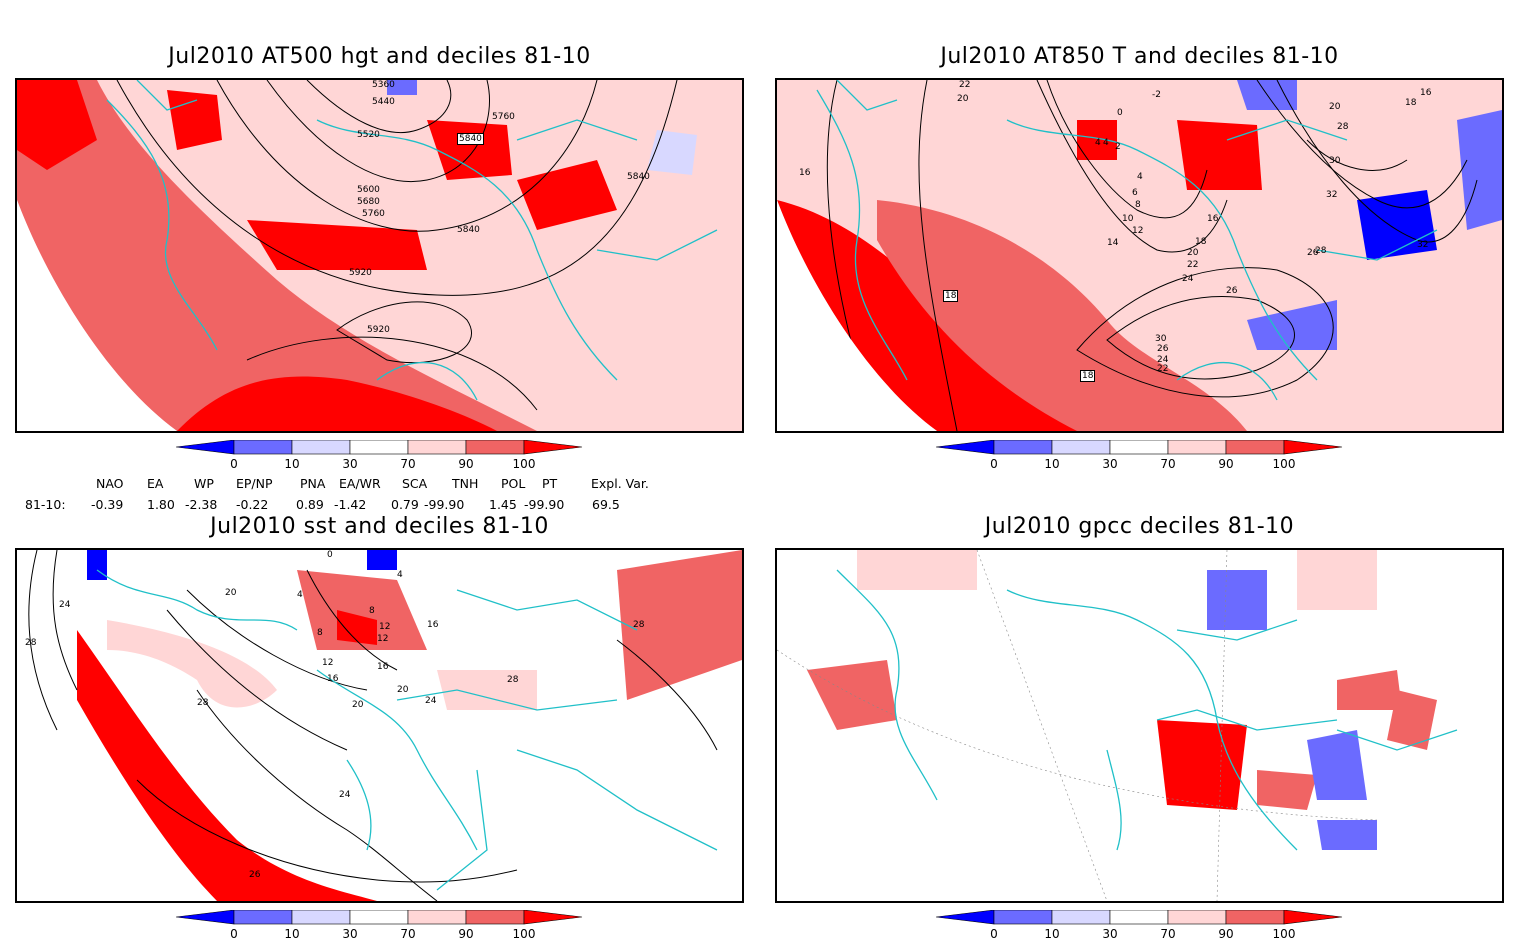 This screenshot has width=1520, height=940. Describe the element at coordinates (277, 255) in the screenshot. I see `decile-field-mid` at that location.